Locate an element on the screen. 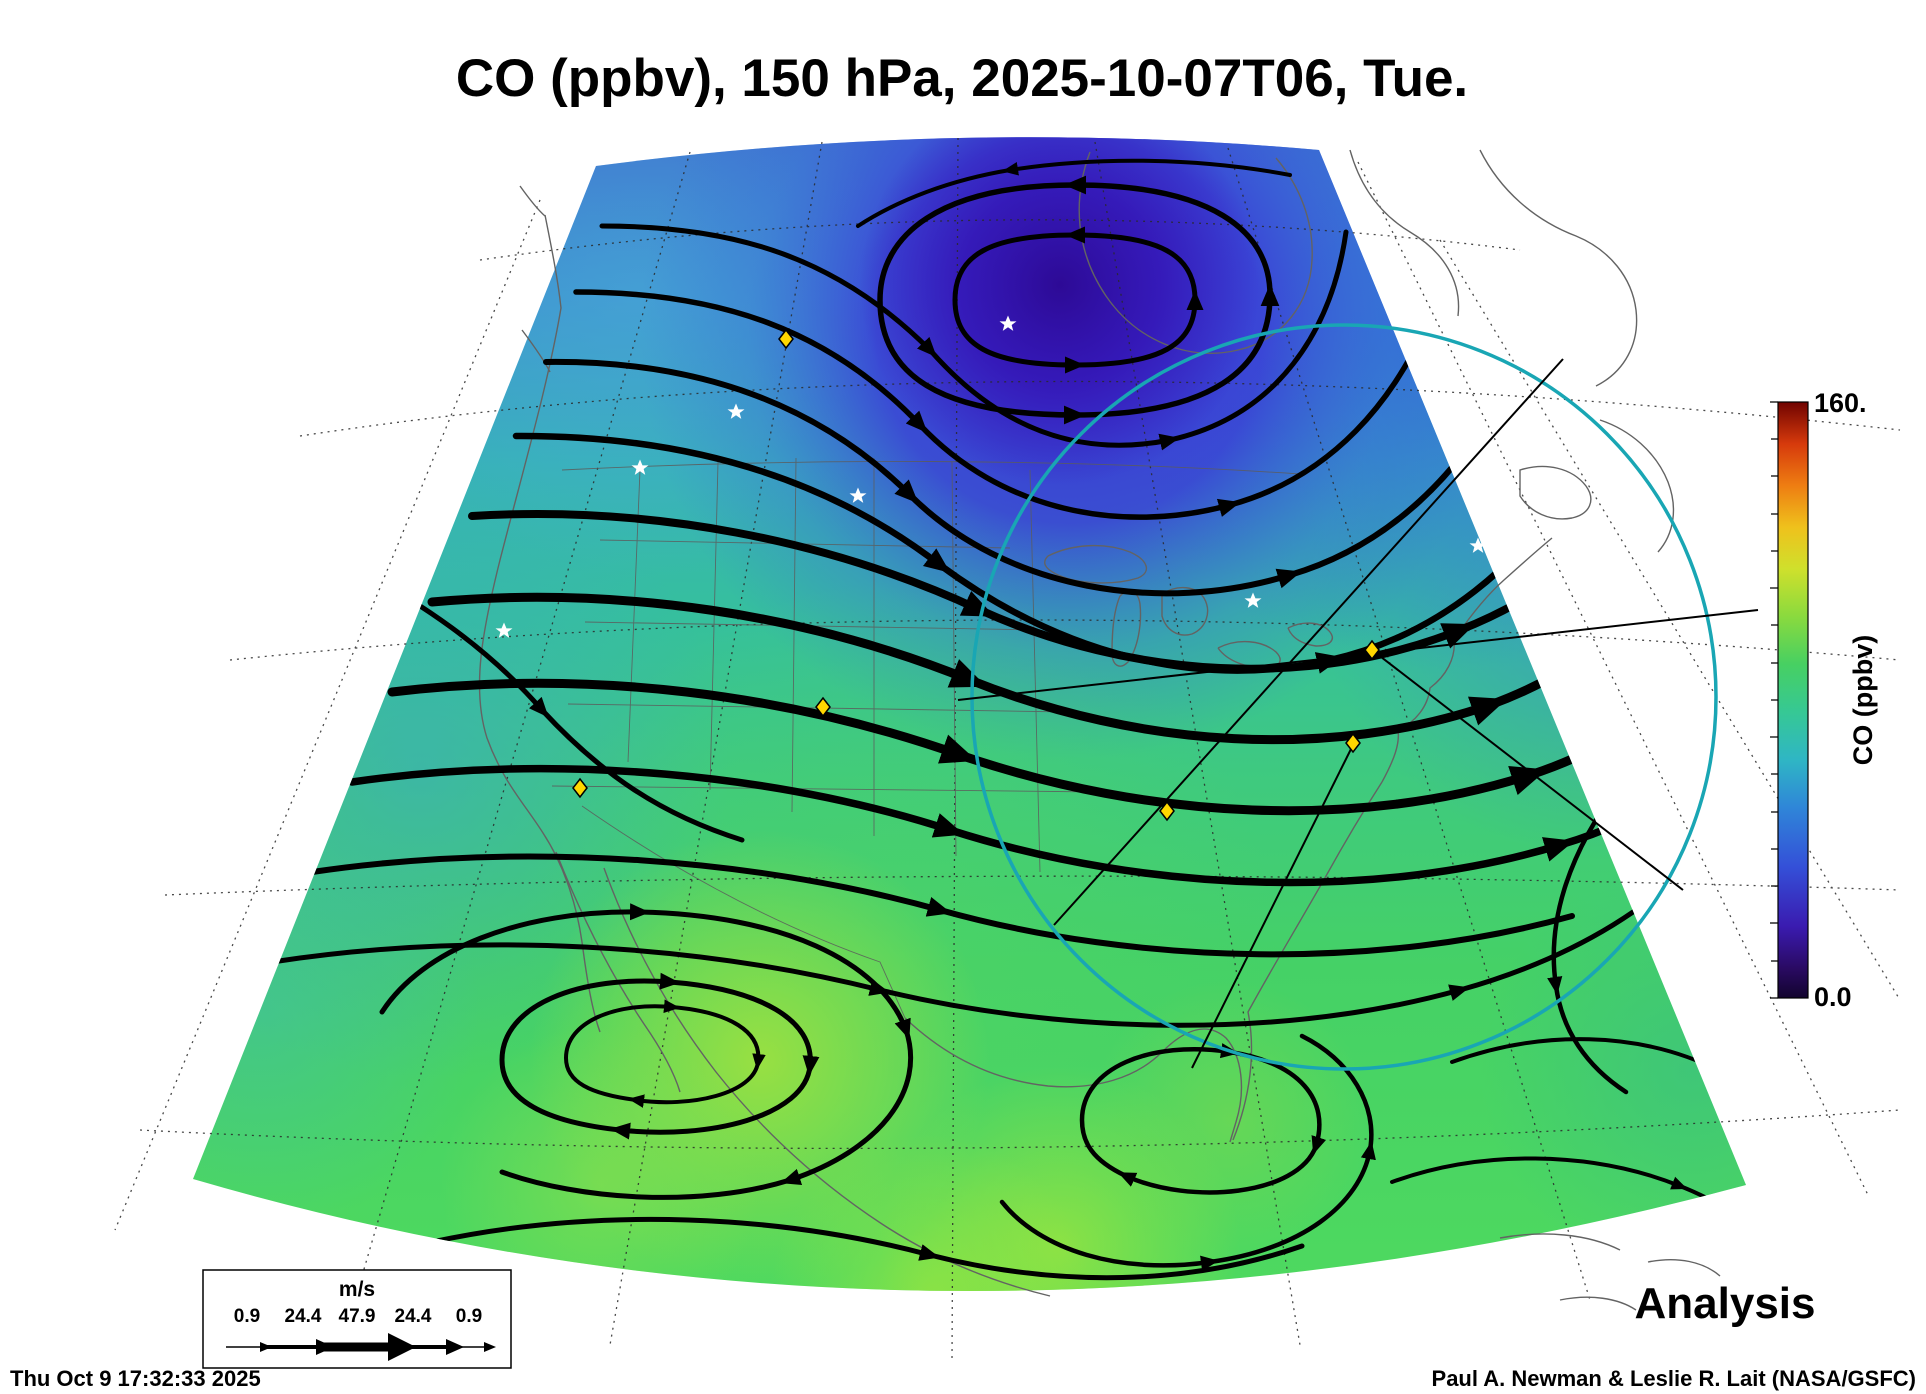 Image resolution: width=1926 pixels, height=1394 pixels. colorbar: 160. 0.0 CO (ppbv) is located at coordinates (1824, 700).